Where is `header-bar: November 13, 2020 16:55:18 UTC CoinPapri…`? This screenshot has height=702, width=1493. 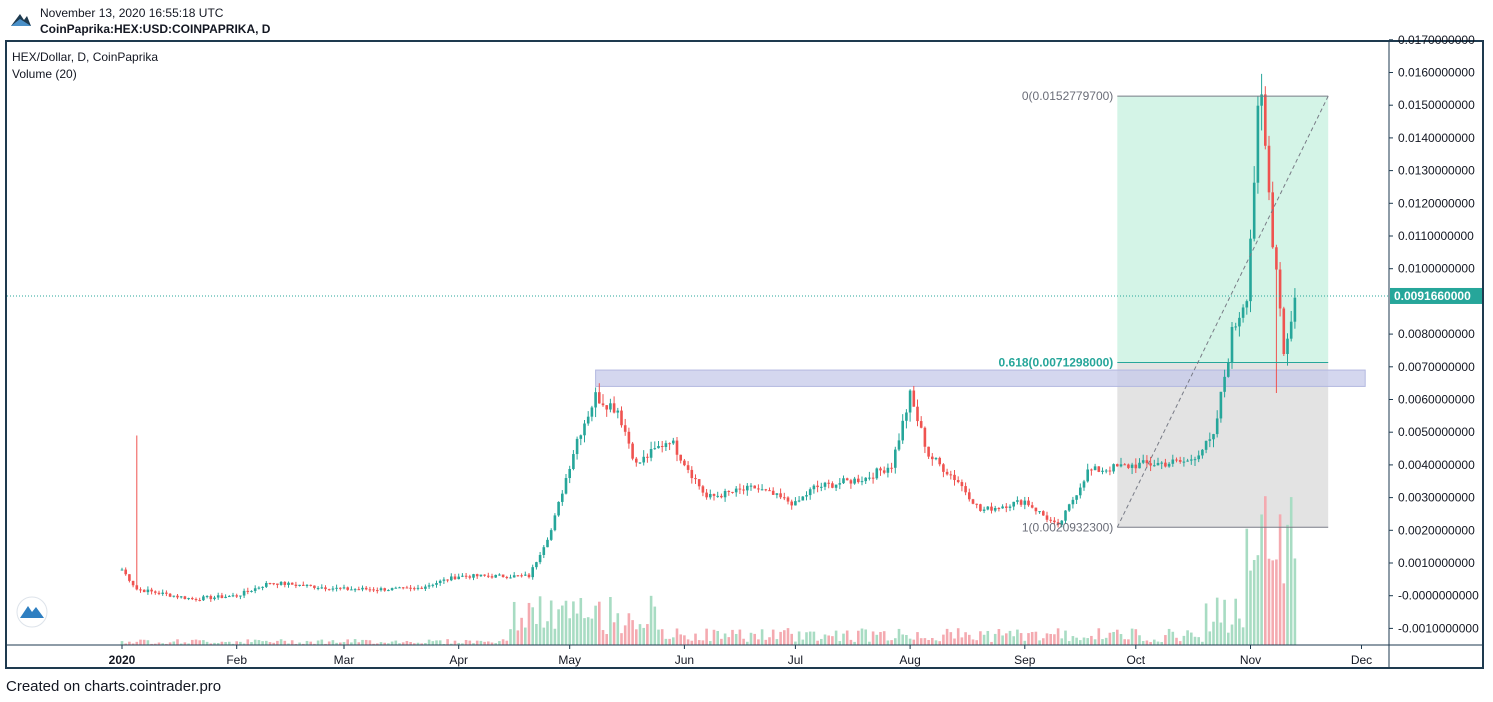 header-bar: November 13, 2020 16:55:18 UTC CoinPapri… is located at coordinates (746, 20).